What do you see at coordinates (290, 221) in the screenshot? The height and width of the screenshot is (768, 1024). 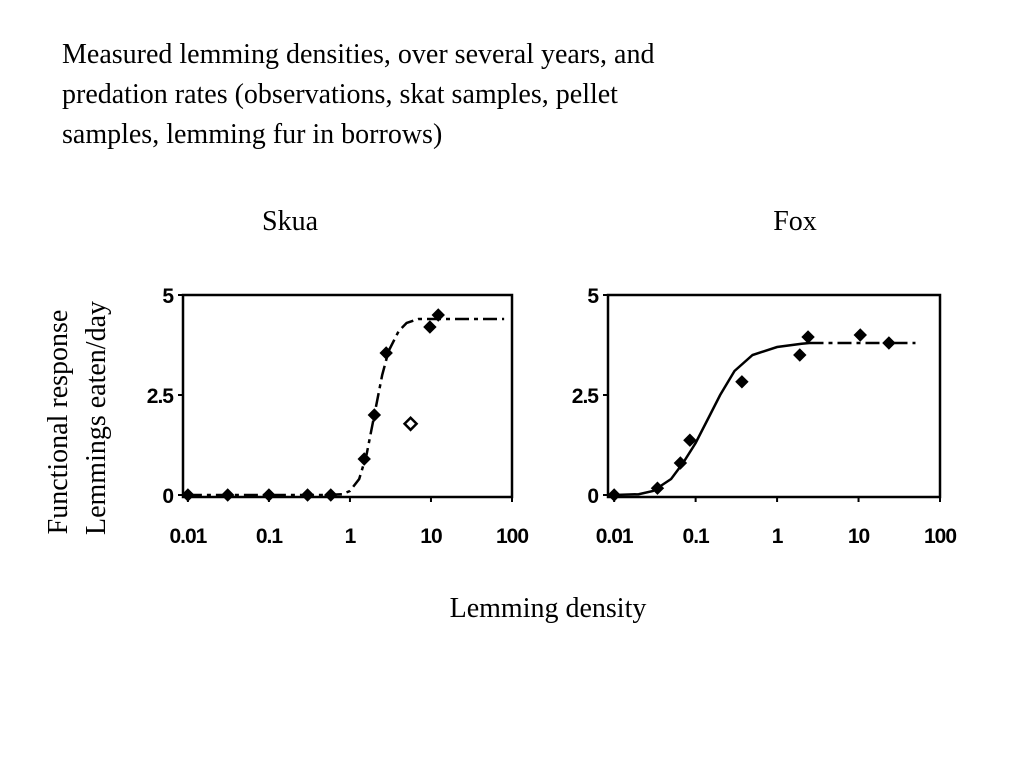 I see `chart-title: Skua` at bounding box center [290, 221].